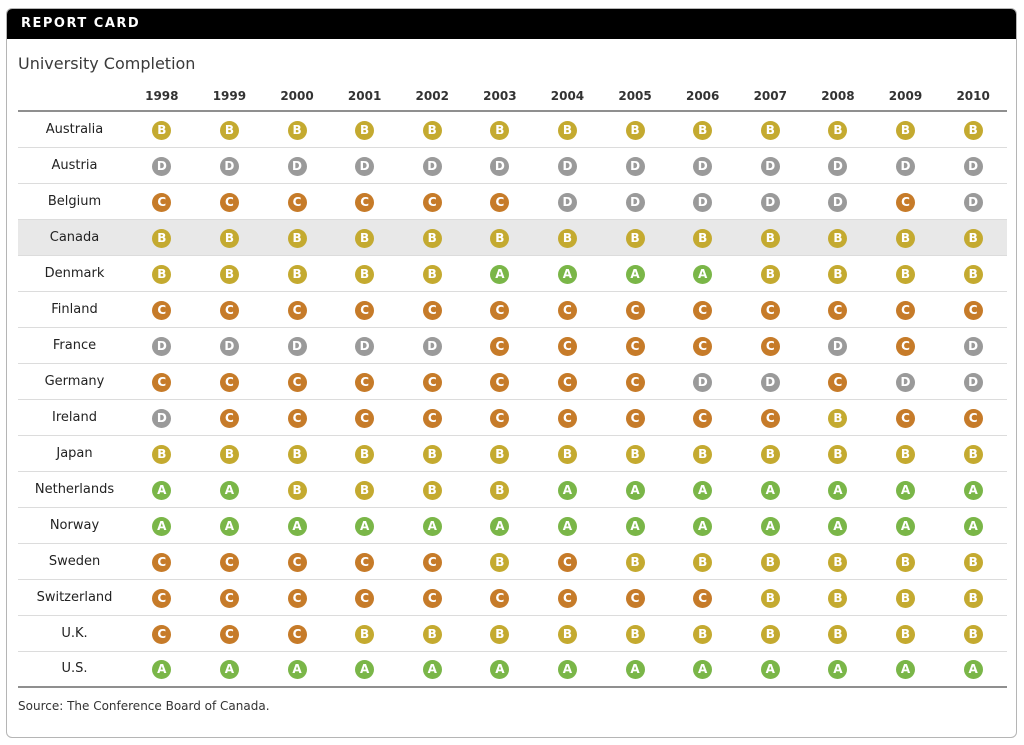 This screenshot has height=745, width=1024. I want to click on table-row: Canada B B B B B B B B B B B B B, so click(512, 237).